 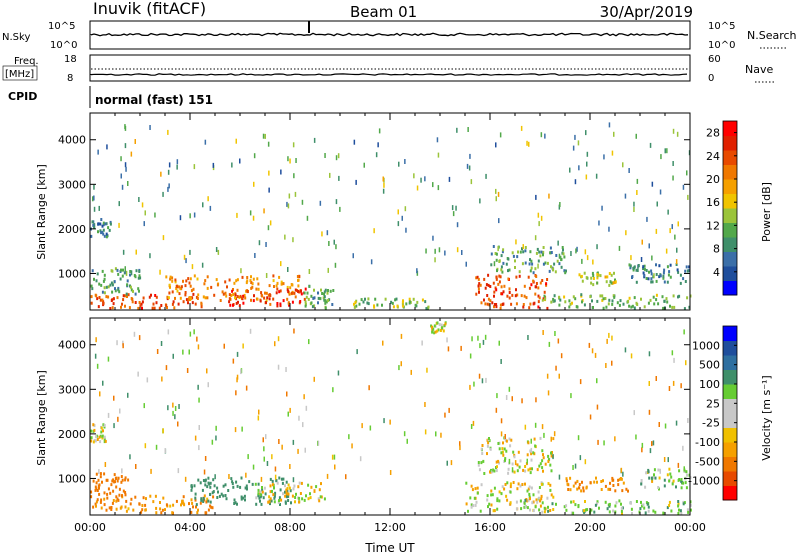 What do you see at coordinates (730, 230) in the screenshot?
I see `colorbar-segment` at bounding box center [730, 230].